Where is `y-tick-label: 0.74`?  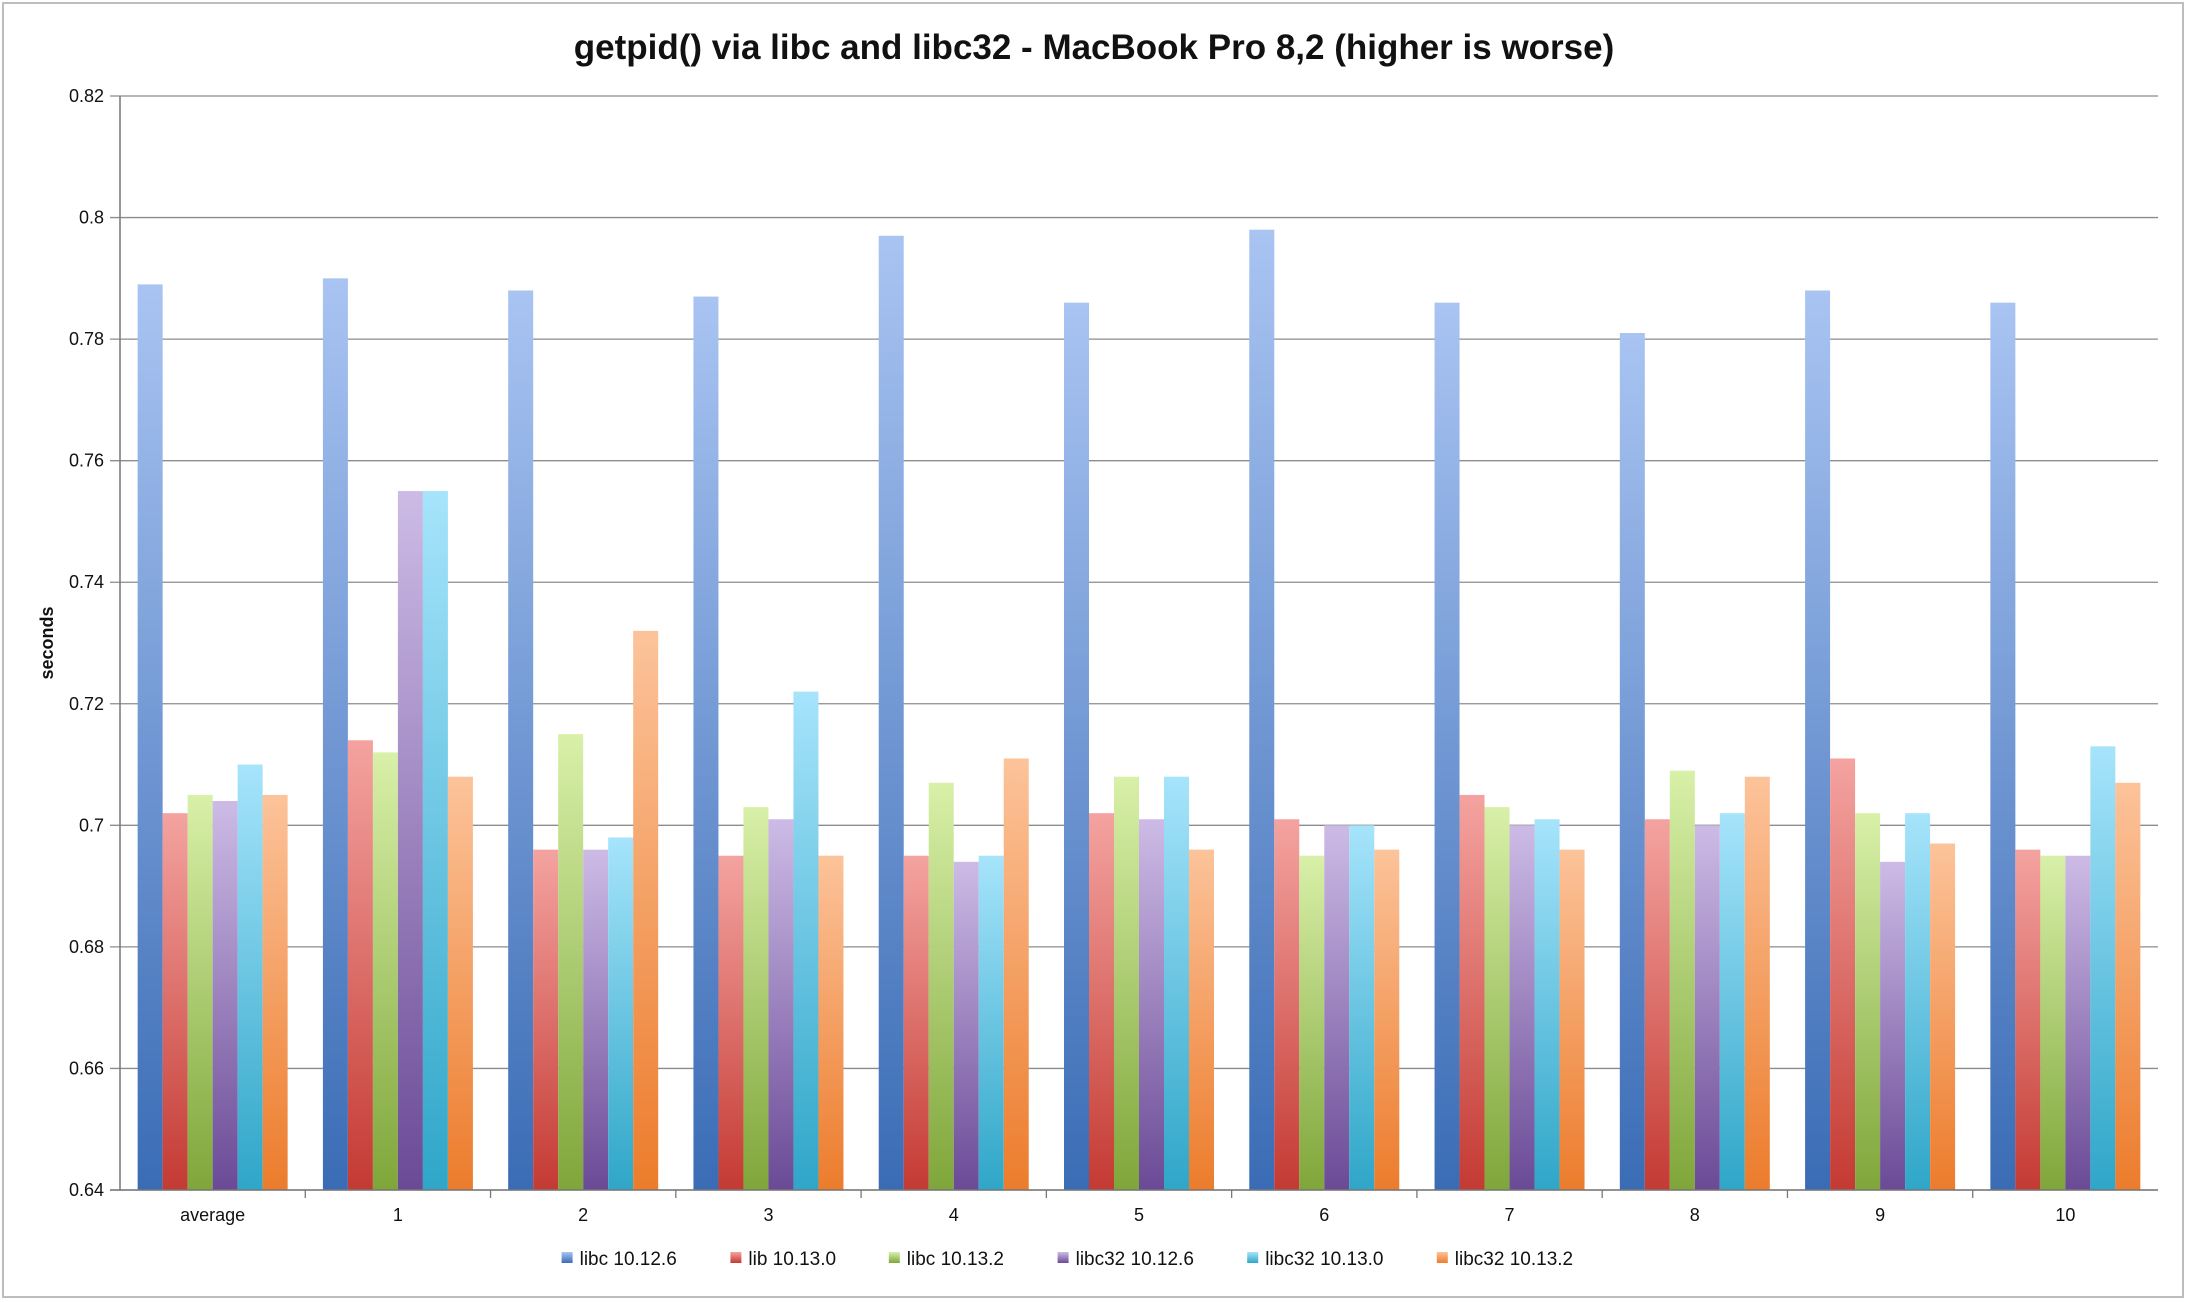 y-tick-label: 0.74 is located at coordinates (86, 582).